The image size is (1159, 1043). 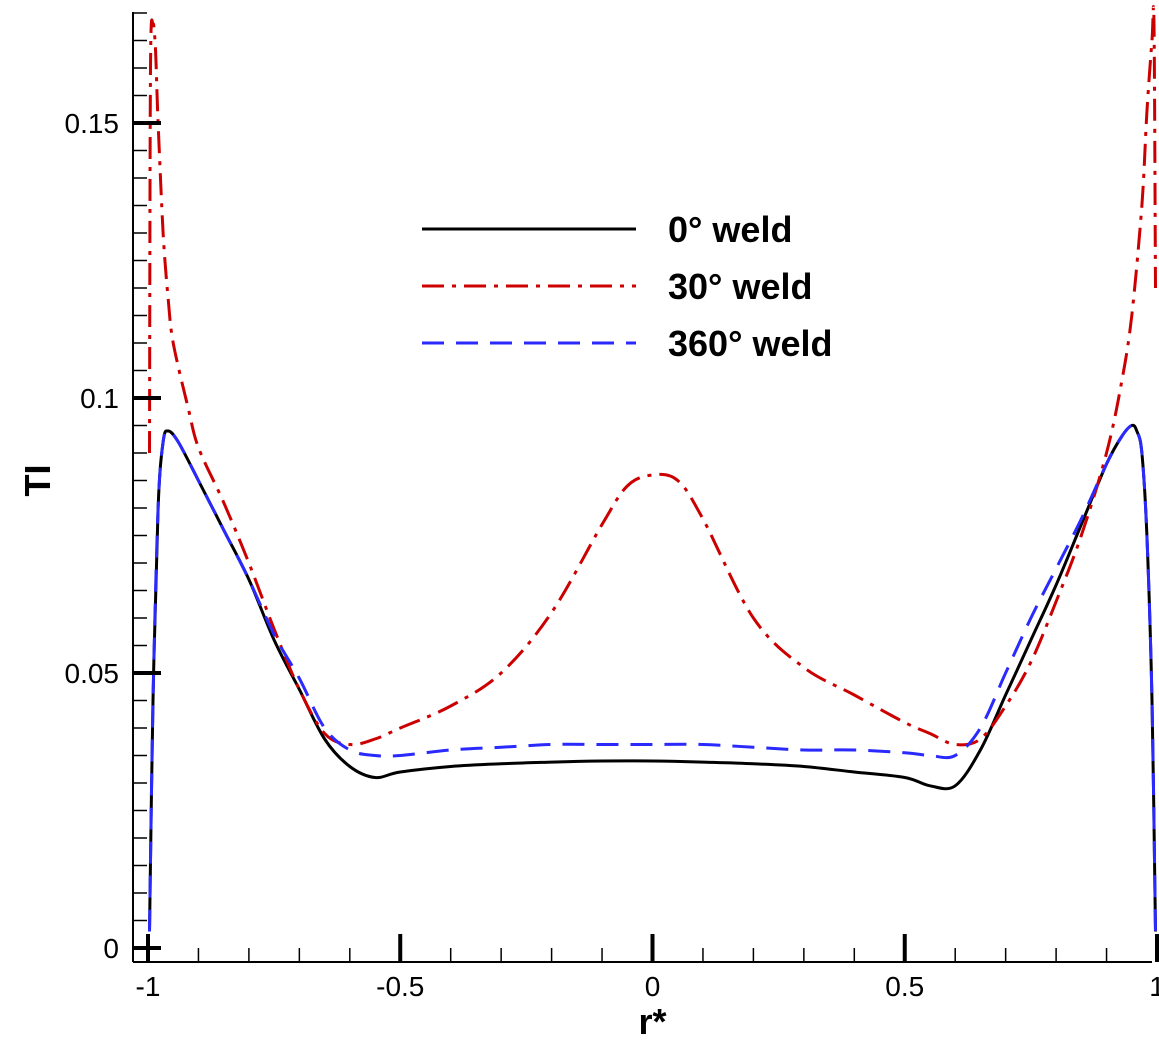 What do you see at coordinates (92, 123) in the screenshot?
I see `y-tick-label: 0.15` at bounding box center [92, 123].